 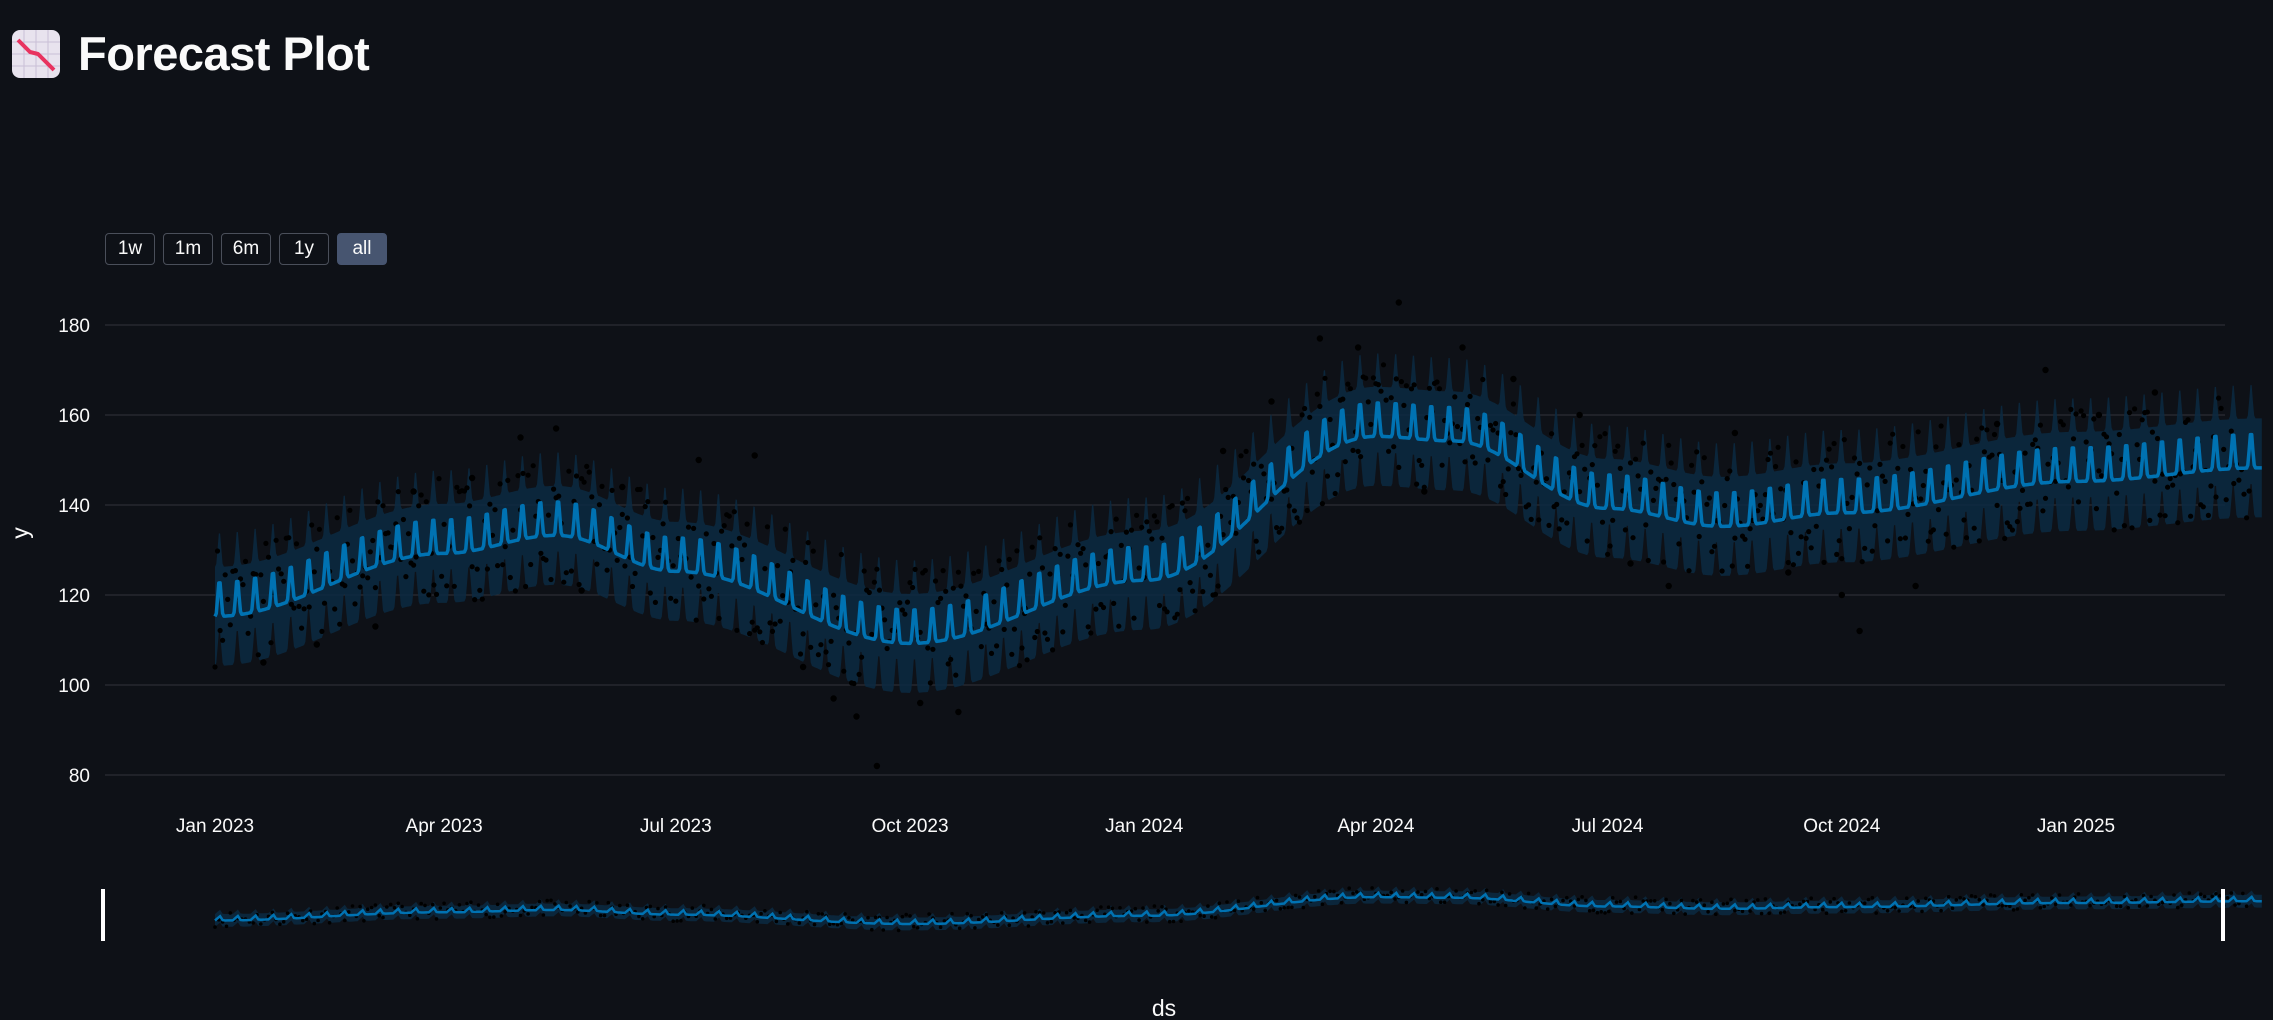 I want to click on range-button-1m: 1m, so click(x=188, y=249).